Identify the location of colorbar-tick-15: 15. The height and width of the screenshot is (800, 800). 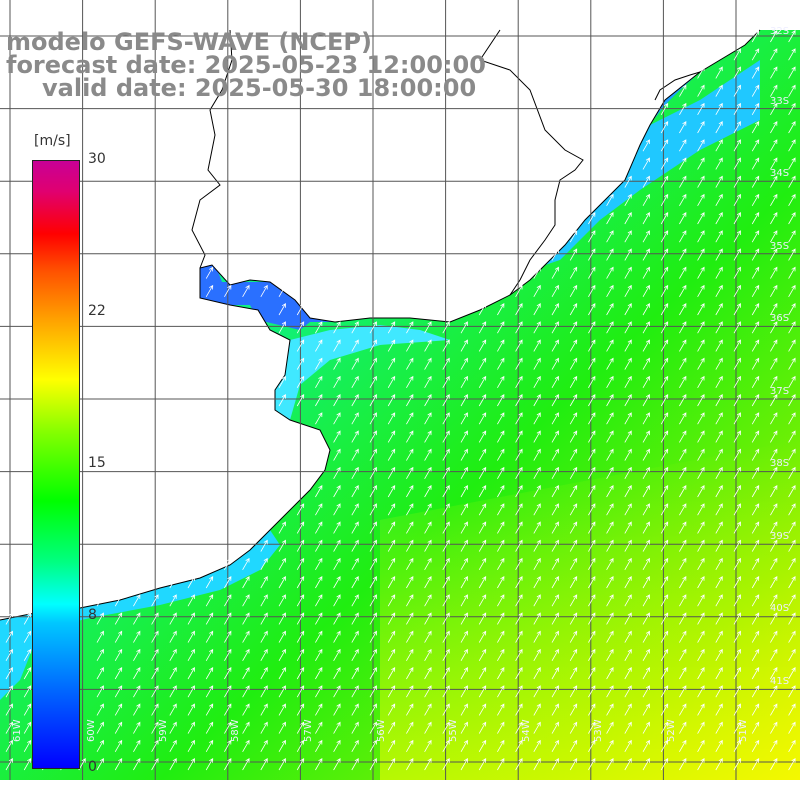
(97, 463).